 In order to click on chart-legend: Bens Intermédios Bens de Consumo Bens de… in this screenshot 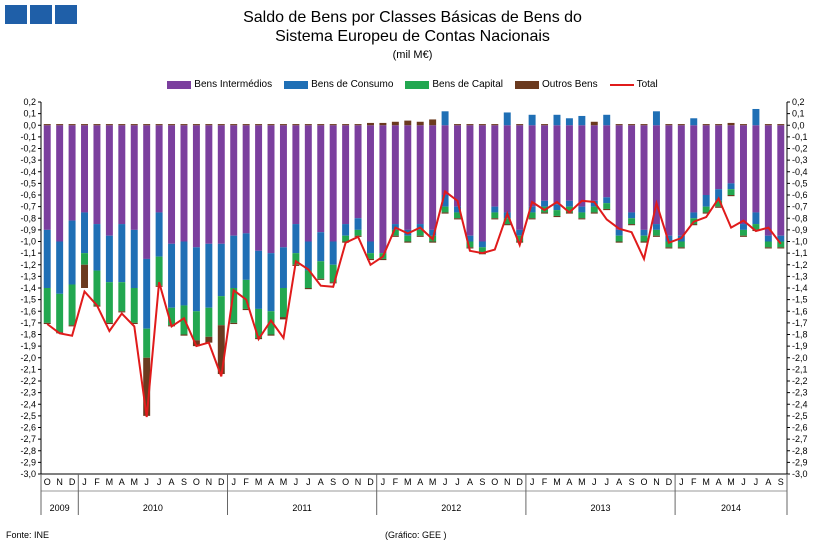, I will do `click(412, 84)`.